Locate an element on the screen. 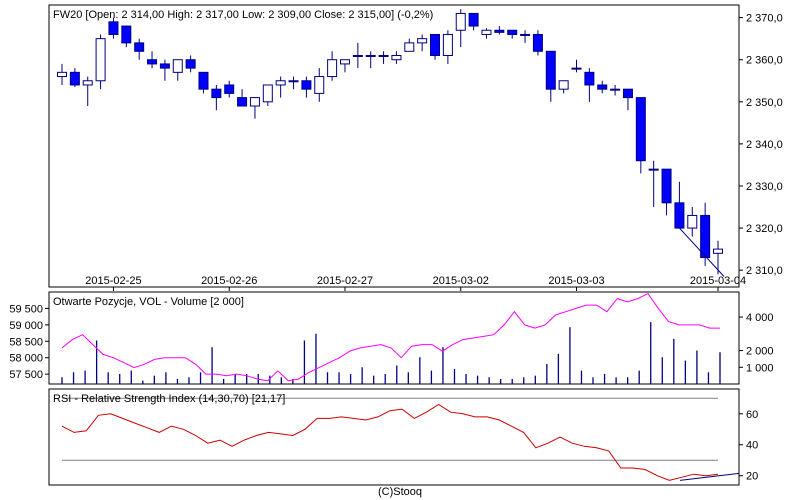  date-x-tick-label: 2015-03-04 is located at coordinates (718, 281).